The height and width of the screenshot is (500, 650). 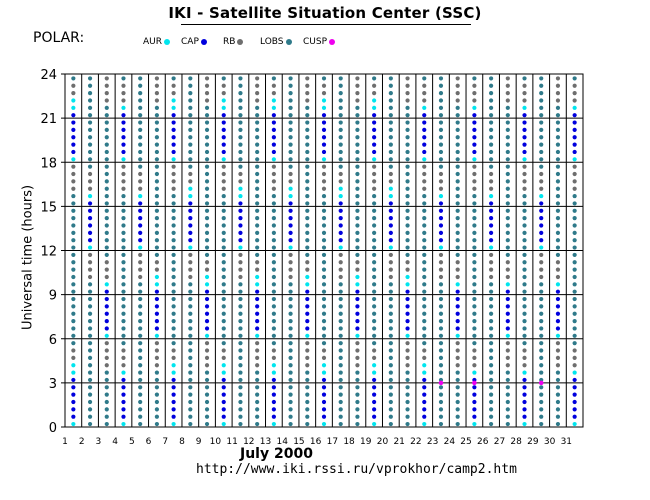 What do you see at coordinates (288, 42) in the screenshot?
I see `legend-lobs-swatch` at bounding box center [288, 42].